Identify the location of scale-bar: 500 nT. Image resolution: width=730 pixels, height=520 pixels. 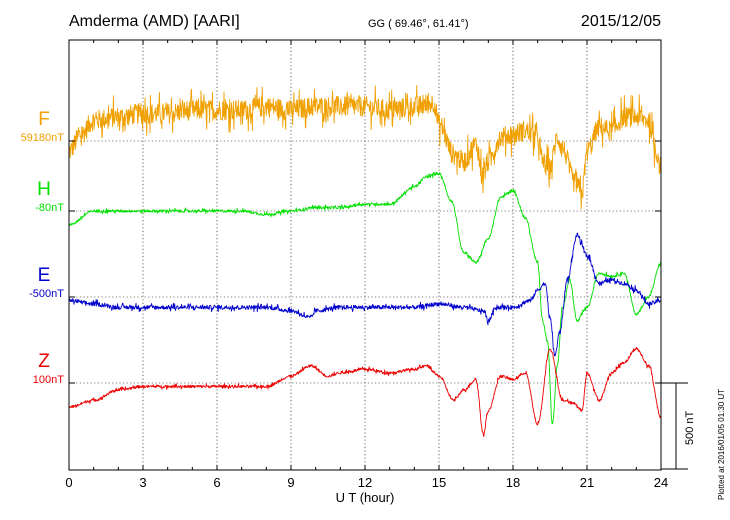
(678, 426).